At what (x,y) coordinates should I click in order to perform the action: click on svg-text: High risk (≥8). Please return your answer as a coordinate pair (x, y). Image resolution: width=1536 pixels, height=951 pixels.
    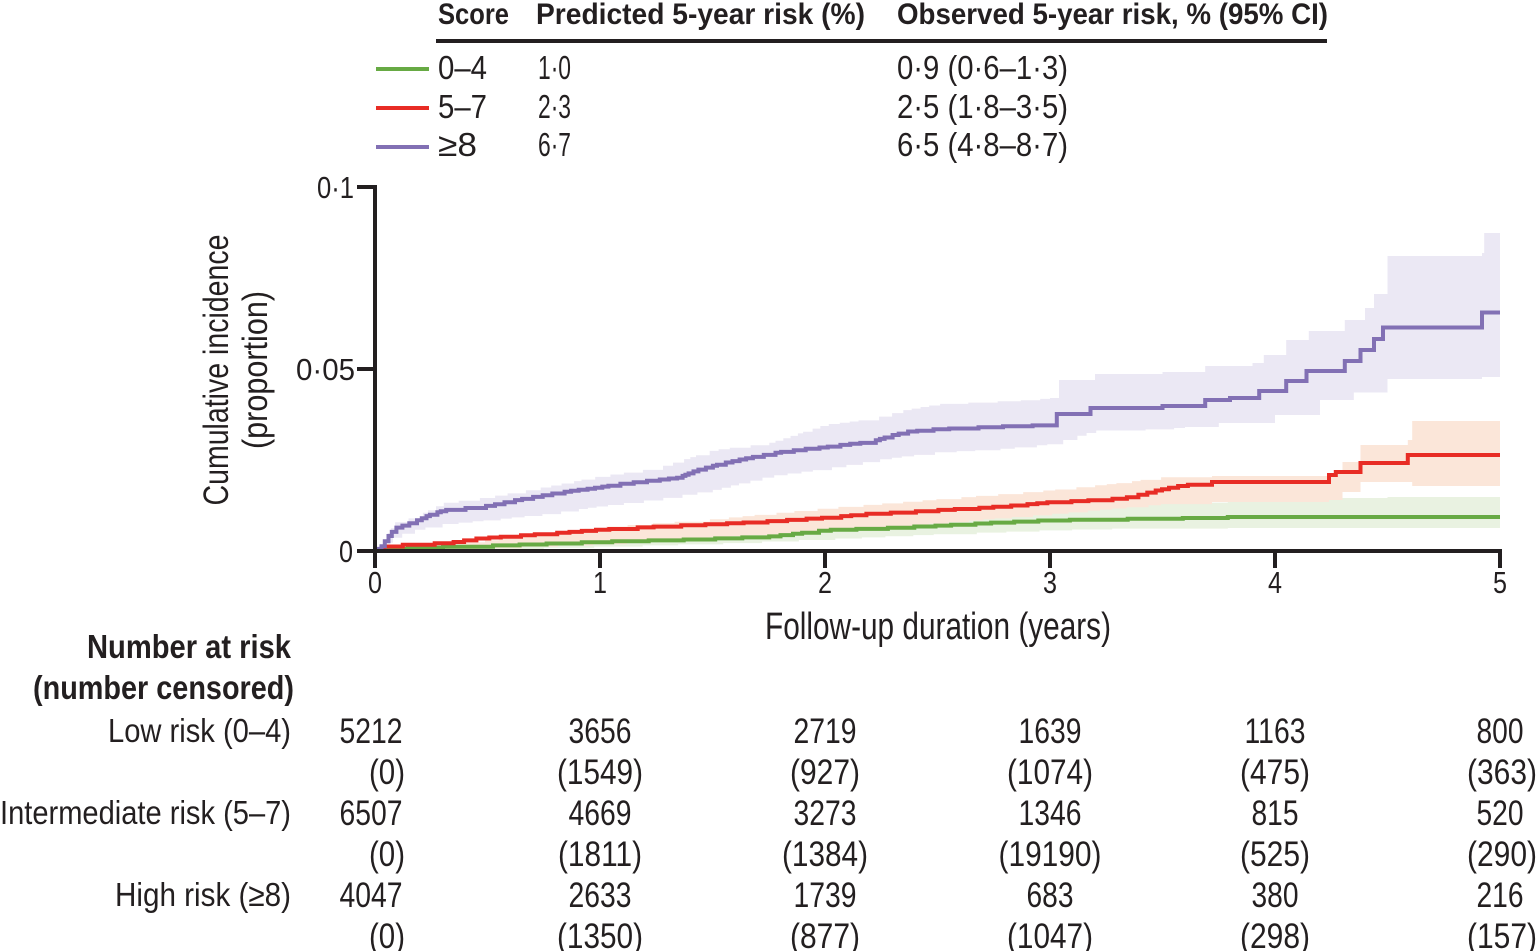
    Looking at the image, I should click on (203, 894).